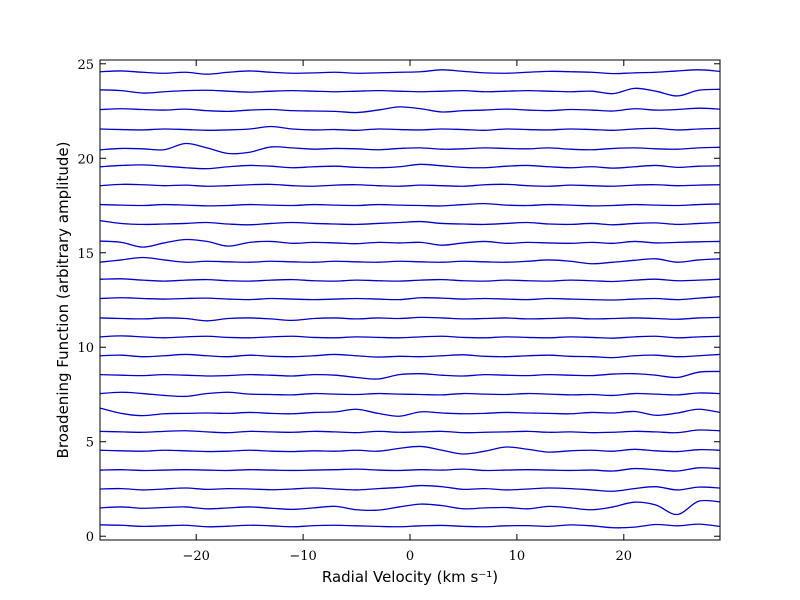 The width and height of the screenshot is (800, 600). What do you see at coordinates (85, 65) in the screenshot?
I see `y-tick-label: 25` at bounding box center [85, 65].